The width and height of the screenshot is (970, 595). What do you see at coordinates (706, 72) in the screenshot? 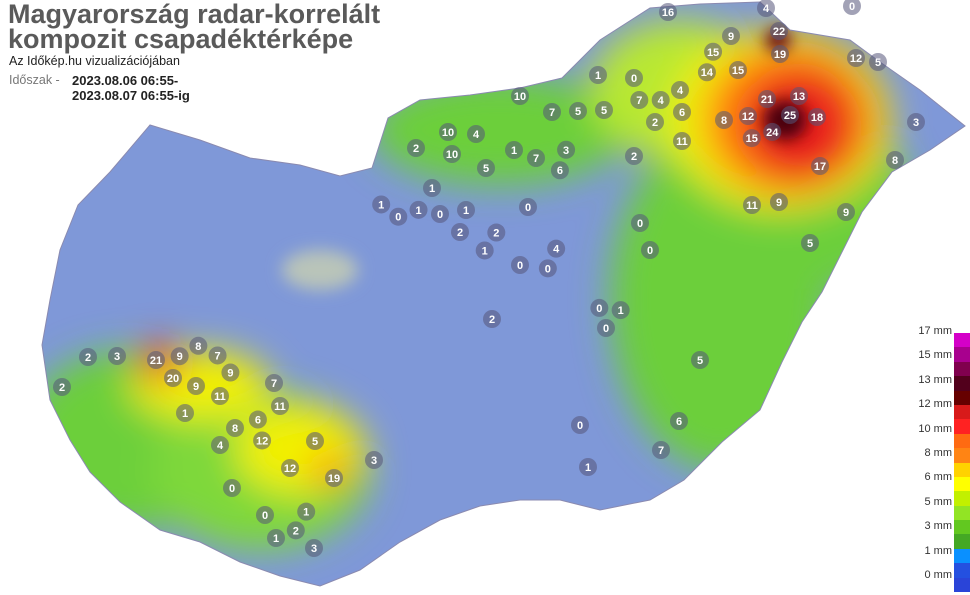
I see `station-marker: 14` at bounding box center [706, 72].